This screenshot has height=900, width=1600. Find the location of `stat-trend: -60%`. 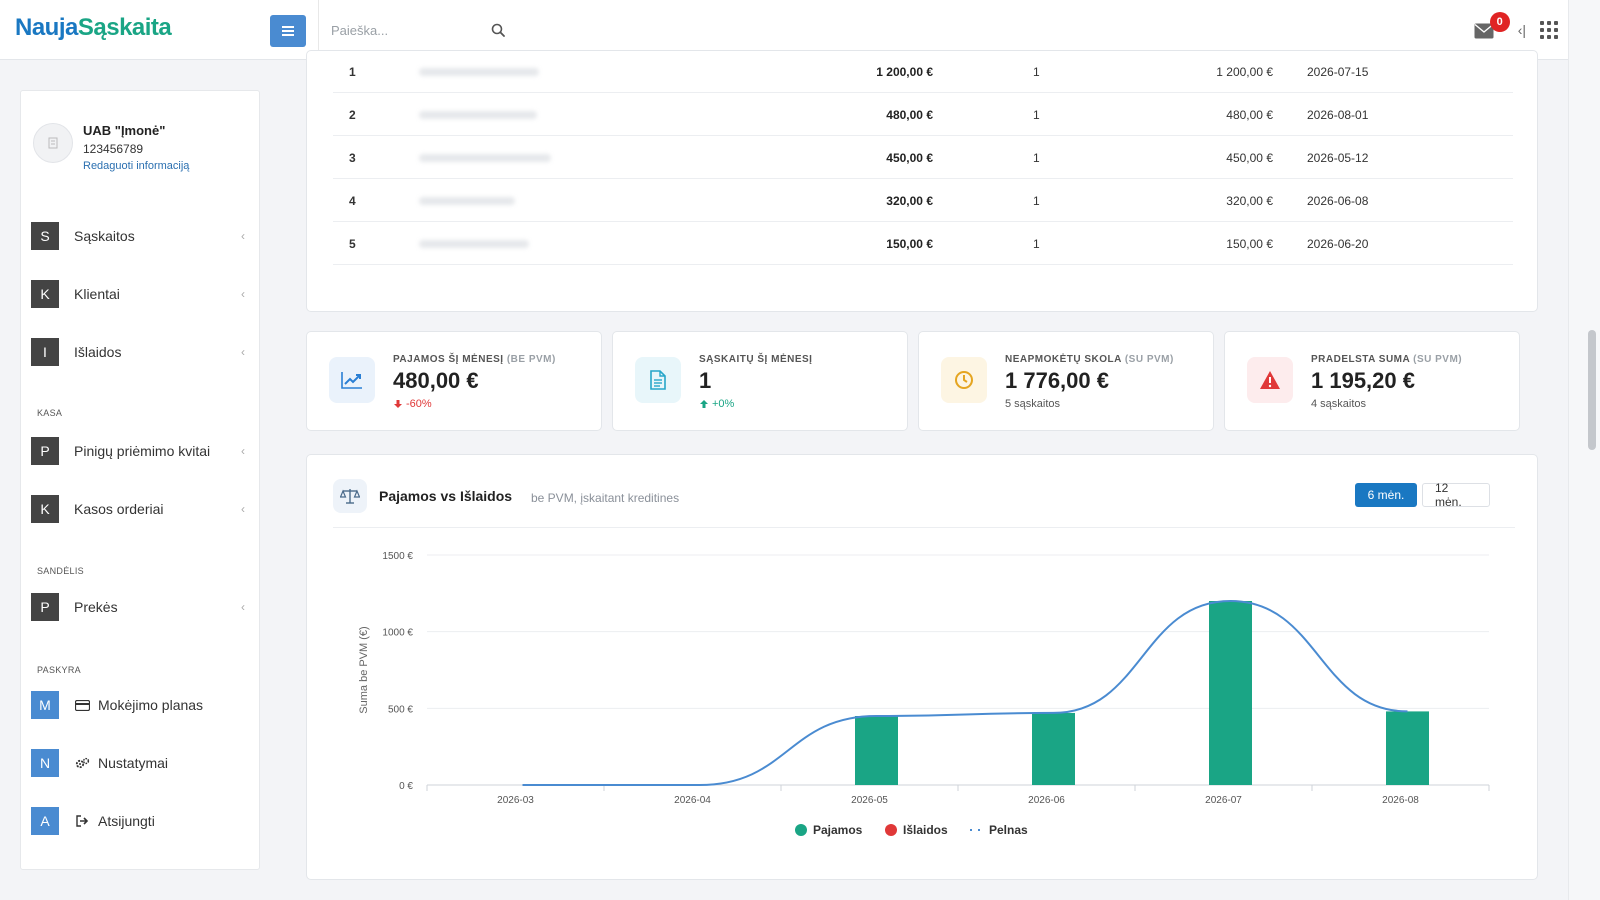

stat-trend: -60% is located at coordinates (412, 404).